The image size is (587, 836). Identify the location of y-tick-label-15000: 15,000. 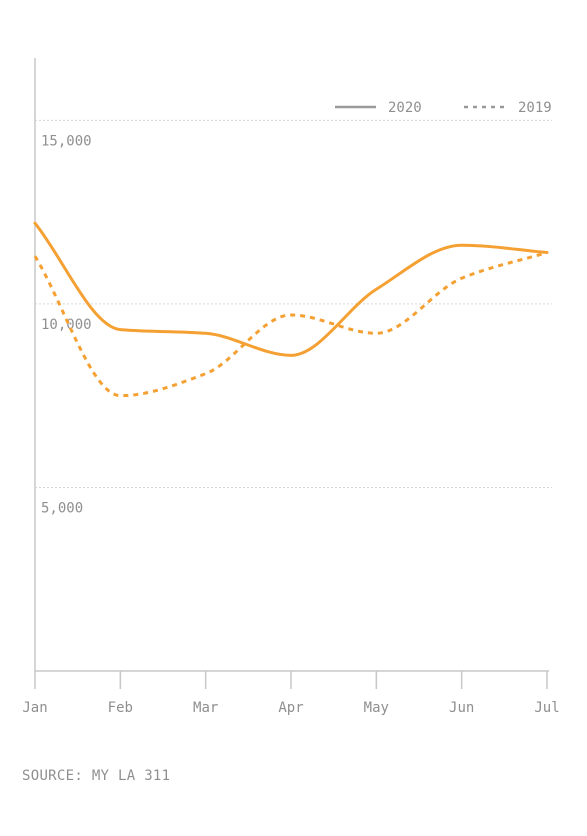
(66, 141).